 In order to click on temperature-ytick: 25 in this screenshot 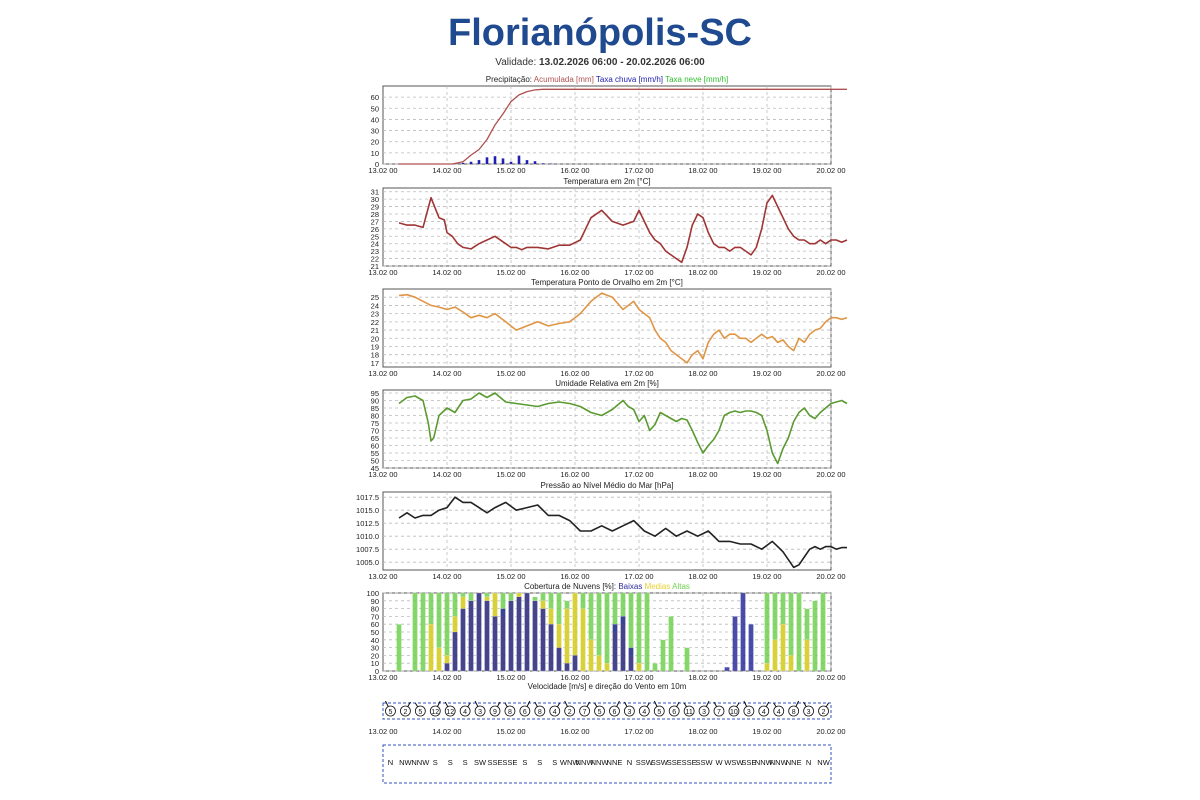, I will do `click(375, 236)`.